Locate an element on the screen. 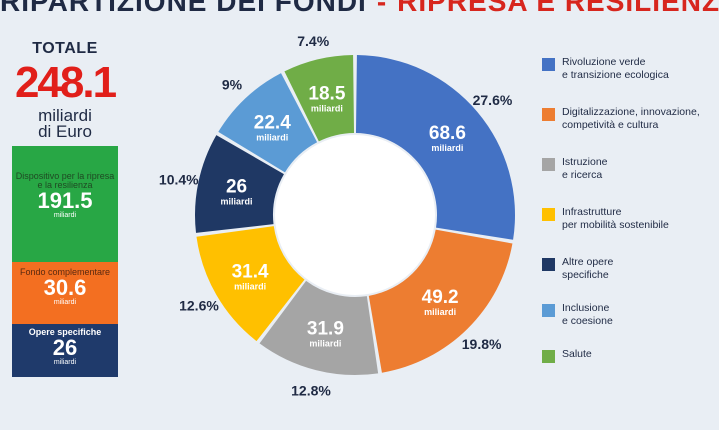 This screenshot has height=430, width=719. breakdown-block-fondo: Fondo complementare 30.6 miliardi is located at coordinates (65, 293).